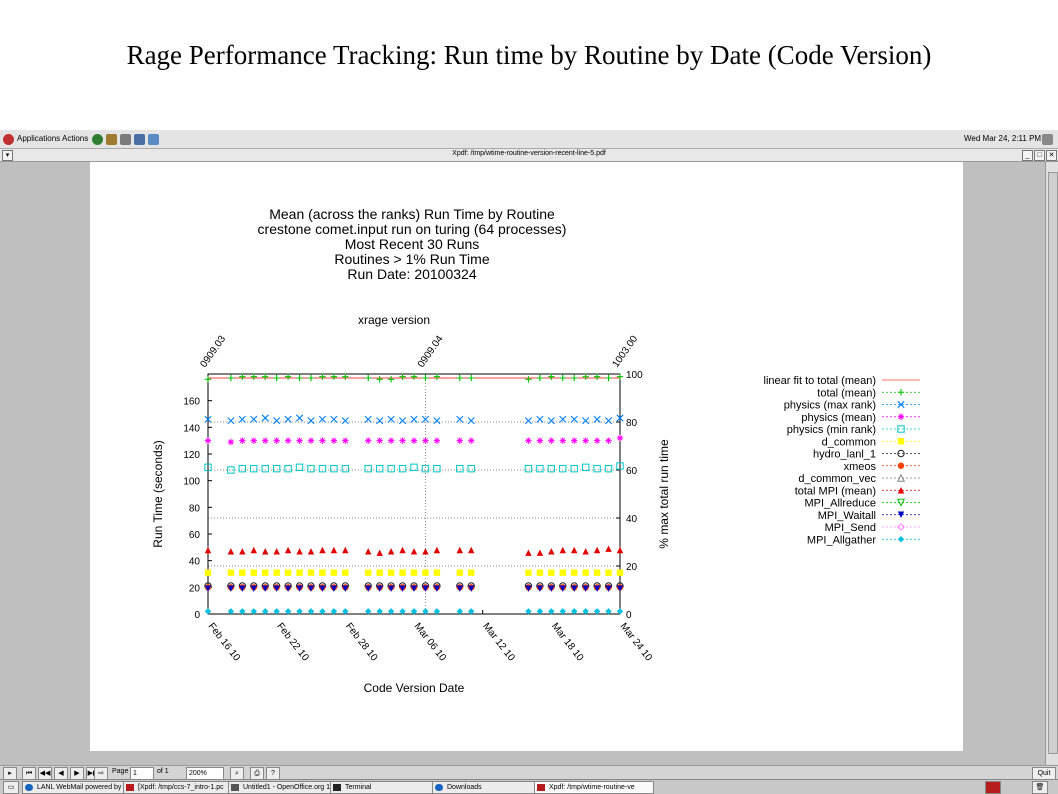  Describe the element at coordinates (388, 787) in the screenshot. I see `task-terminal: Terminal` at that location.